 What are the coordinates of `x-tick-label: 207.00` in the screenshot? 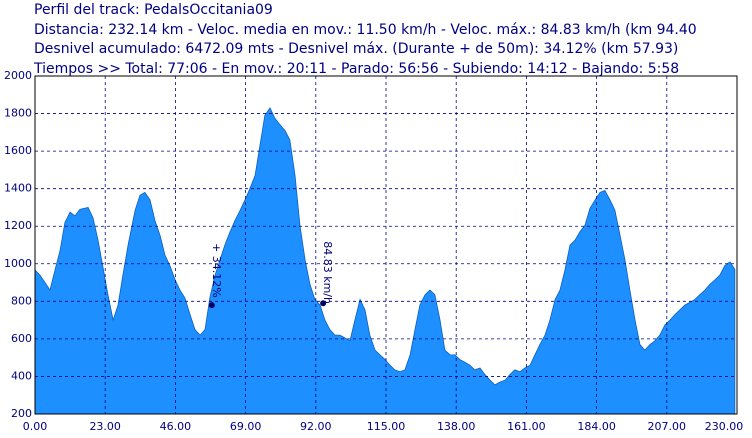 It's located at (667, 426).